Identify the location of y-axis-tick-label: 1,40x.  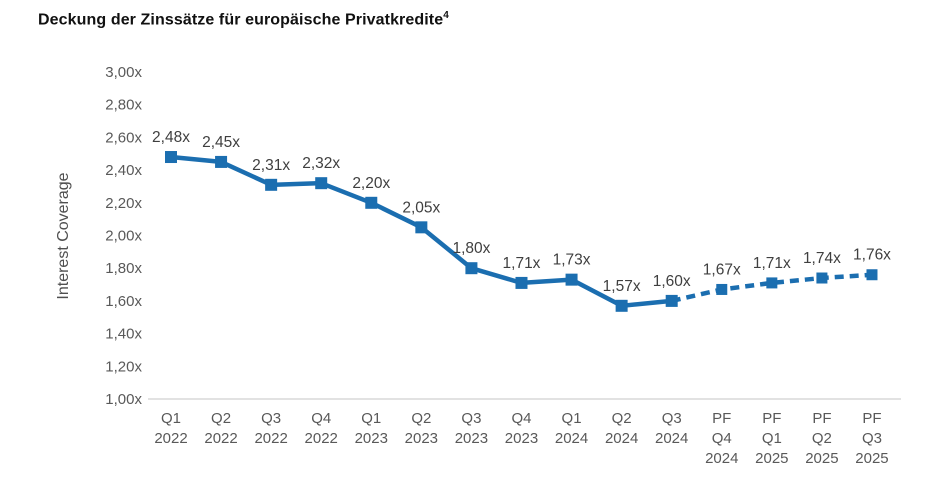
(123, 334).